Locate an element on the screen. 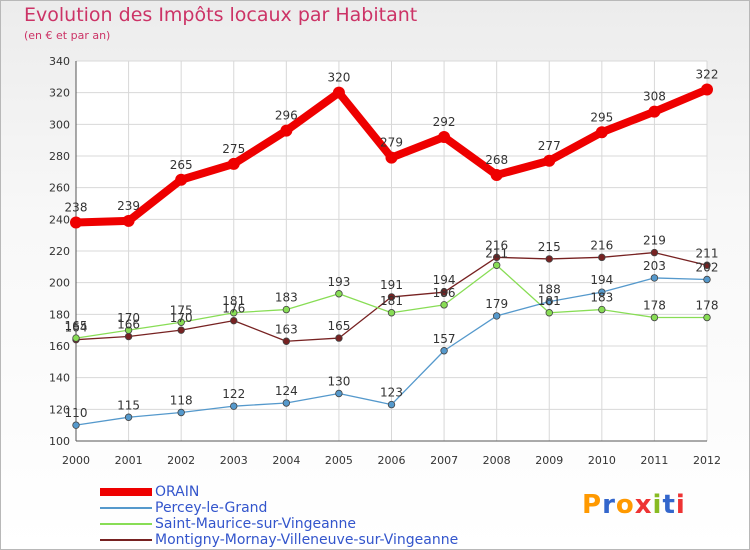 This screenshot has width=750, height=550. logo-letter: i is located at coordinates (680, 505).